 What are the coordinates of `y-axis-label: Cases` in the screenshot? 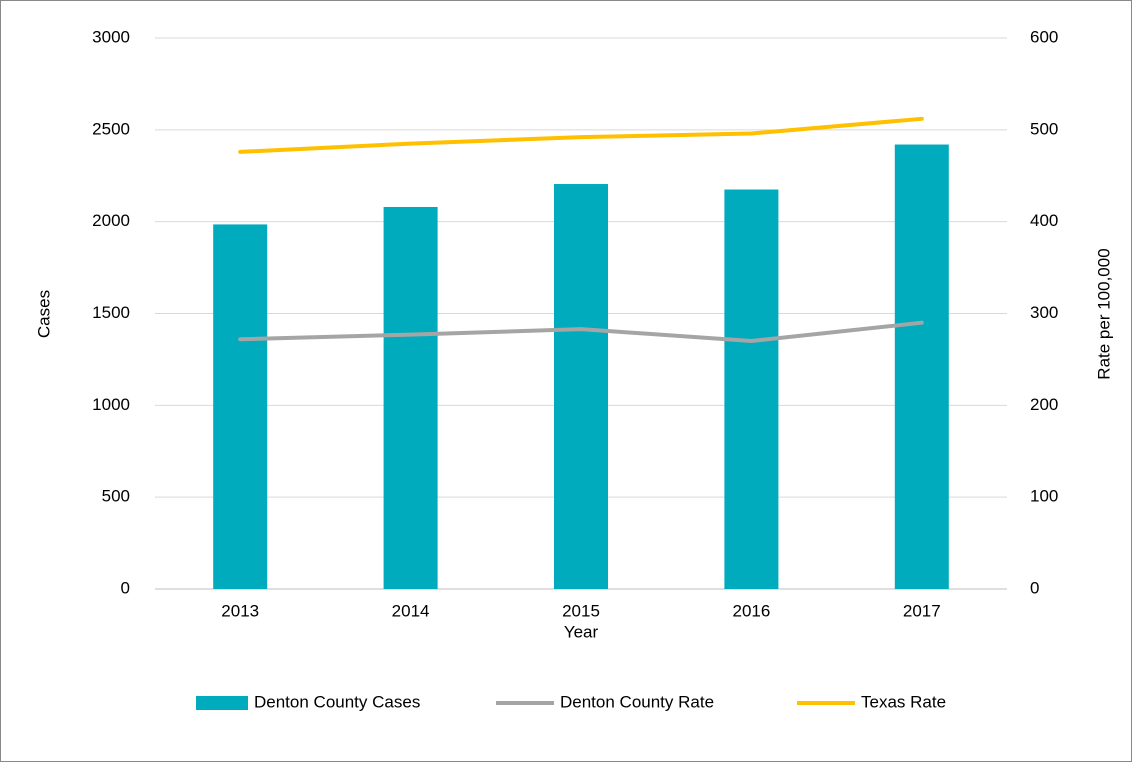 It's located at (43, 314).